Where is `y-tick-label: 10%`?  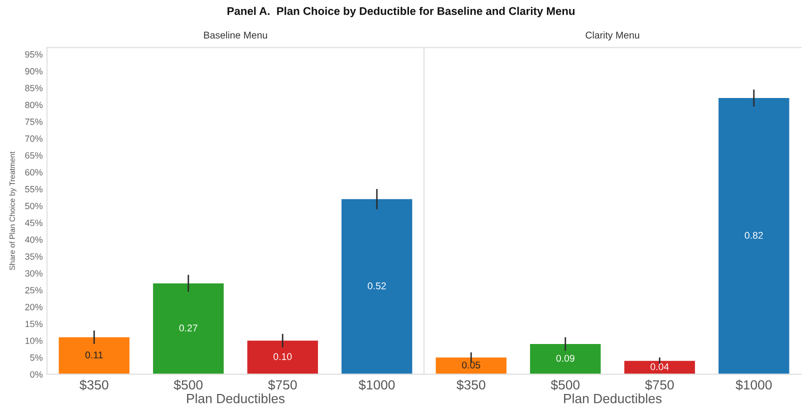
y-tick-label: 10% is located at coordinates (34, 341).